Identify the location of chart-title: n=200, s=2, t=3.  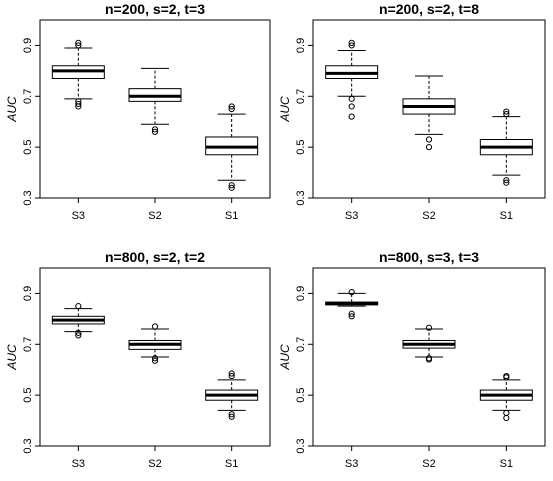
(155, 9).